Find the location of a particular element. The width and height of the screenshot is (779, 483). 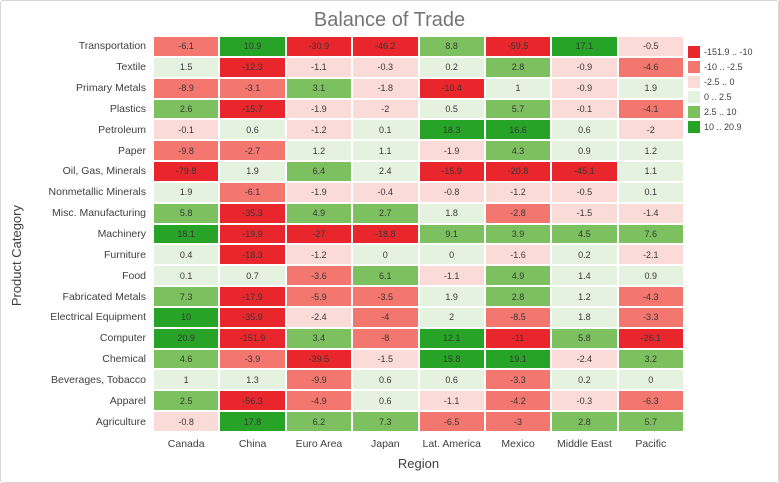

heatmap-cell: -0.5 is located at coordinates (650, 46).